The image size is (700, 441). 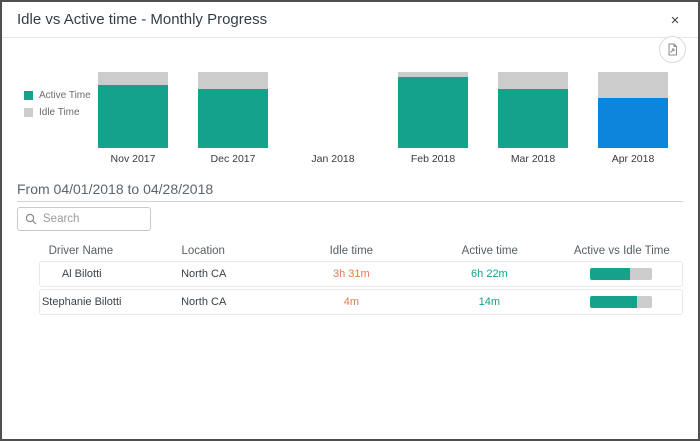 I want to click on bar-feb-2018, so click(x=433, y=110).